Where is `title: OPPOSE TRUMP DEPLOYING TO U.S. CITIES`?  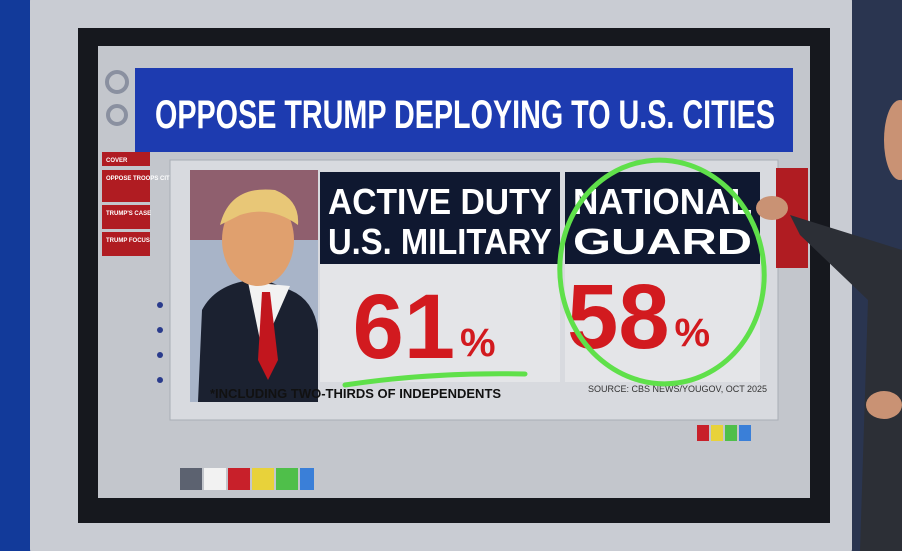
title: OPPOSE TRUMP DEPLOYING TO U.S. CITIES is located at coordinates (465, 115).